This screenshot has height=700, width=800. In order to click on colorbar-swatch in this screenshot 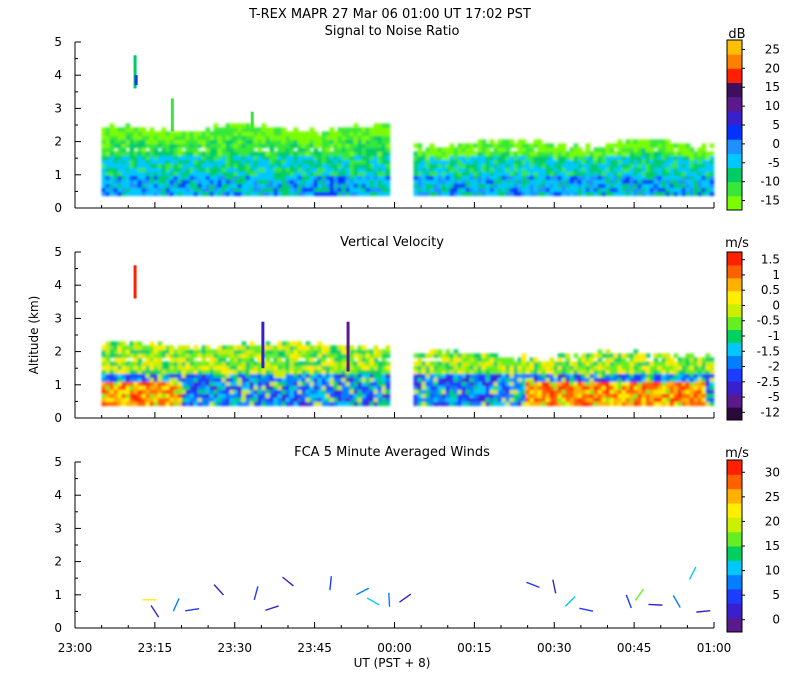, I will do `click(734, 553)`.